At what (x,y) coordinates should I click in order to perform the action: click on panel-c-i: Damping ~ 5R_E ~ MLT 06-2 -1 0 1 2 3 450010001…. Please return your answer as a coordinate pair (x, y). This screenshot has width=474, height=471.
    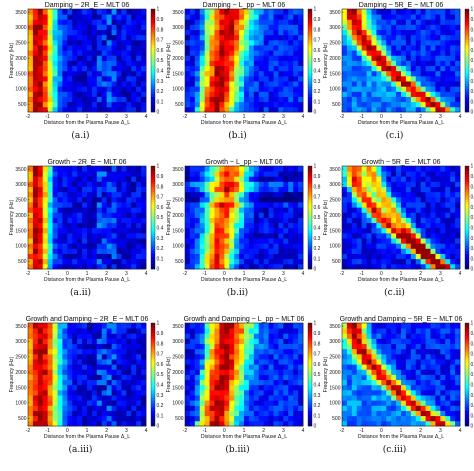
    Looking at the image, I should click on (398, 71).